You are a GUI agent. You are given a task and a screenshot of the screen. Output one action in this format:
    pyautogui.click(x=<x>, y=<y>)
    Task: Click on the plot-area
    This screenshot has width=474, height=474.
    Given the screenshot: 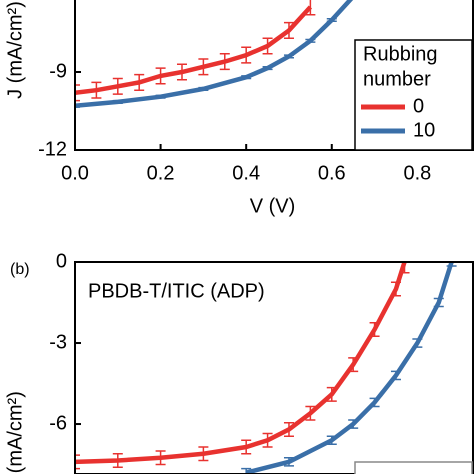 What is the action you would take?
    pyautogui.click(x=214, y=54)
    